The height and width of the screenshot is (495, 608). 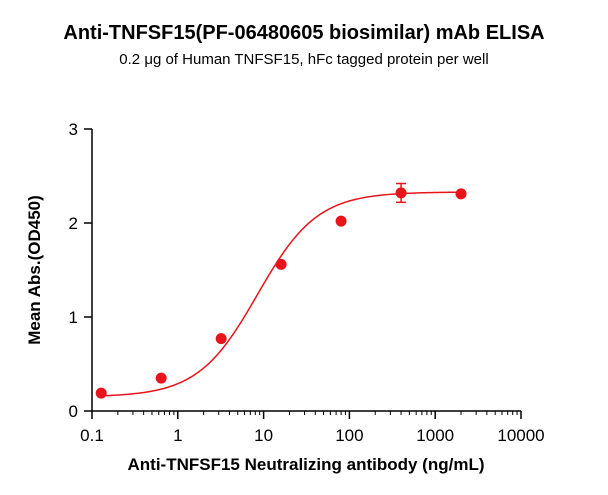 I want to click on x-tick-label: 1000, so click(x=435, y=435).